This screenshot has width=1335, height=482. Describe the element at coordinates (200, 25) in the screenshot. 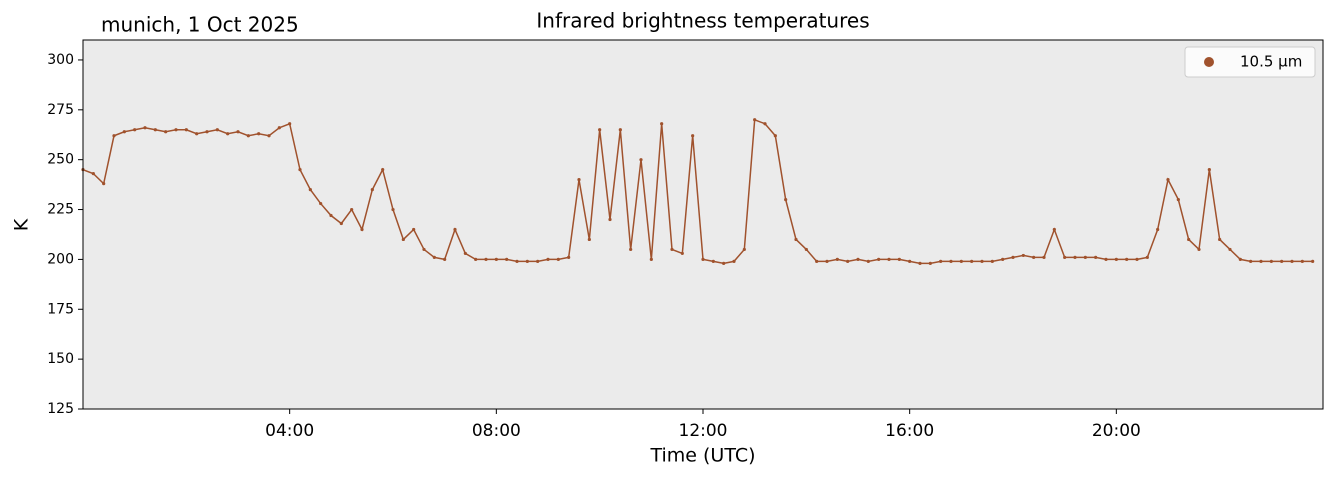

I see `subtitle: munich, 1 Oct 2025` at that location.